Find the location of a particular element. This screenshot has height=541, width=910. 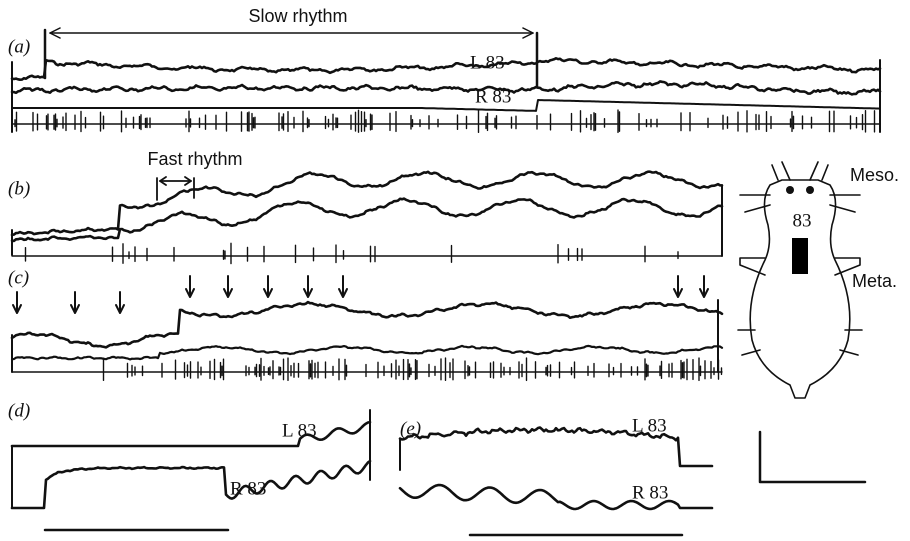

ganglion-diagram is located at coordinates (800, 280).